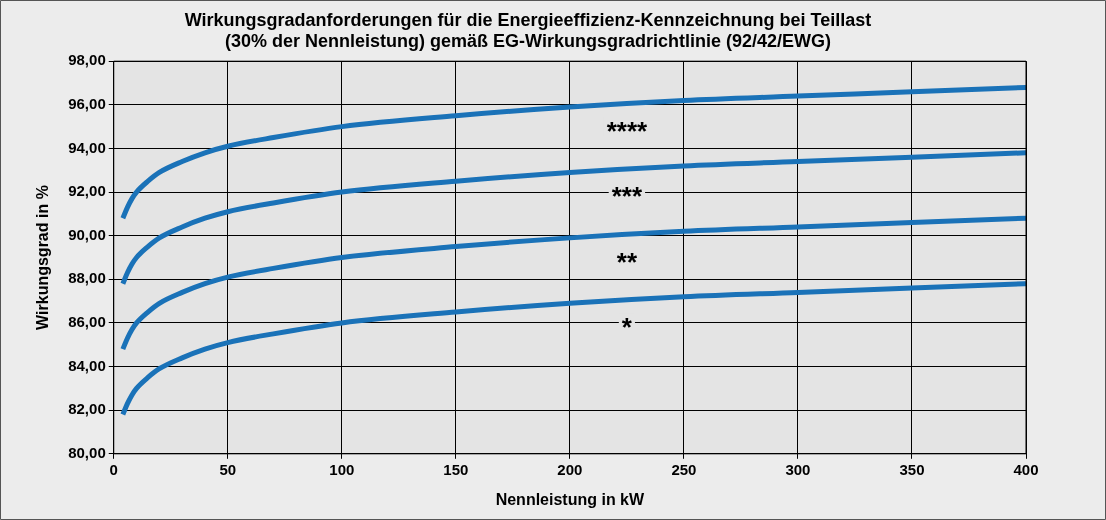 Image resolution: width=1106 pixels, height=520 pixels. Describe the element at coordinates (87, 278) in the screenshot. I see `y-tick-label: 88,00` at that location.